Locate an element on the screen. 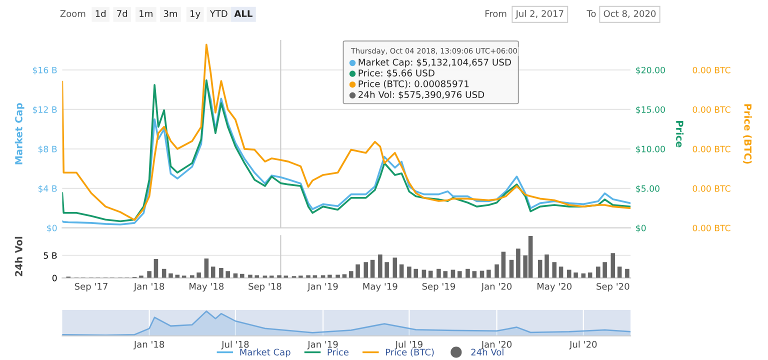 This screenshot has width=768, height=360. legend-label: Price is located at coordinates (338, 352).